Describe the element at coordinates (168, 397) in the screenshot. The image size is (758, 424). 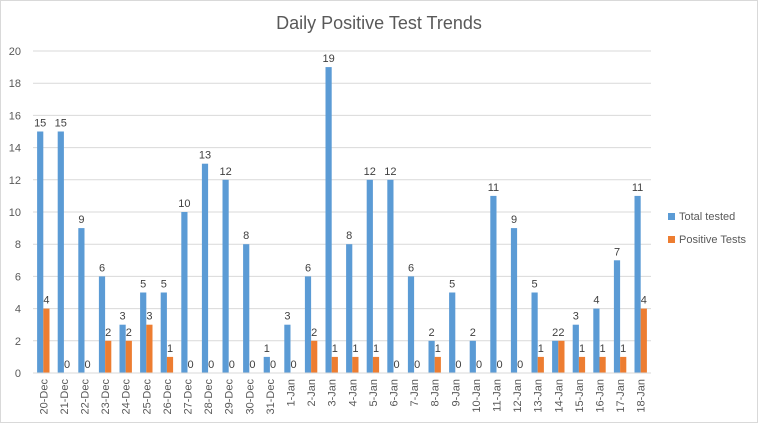
I see `x-tick-label: 26-Dec` at that location.